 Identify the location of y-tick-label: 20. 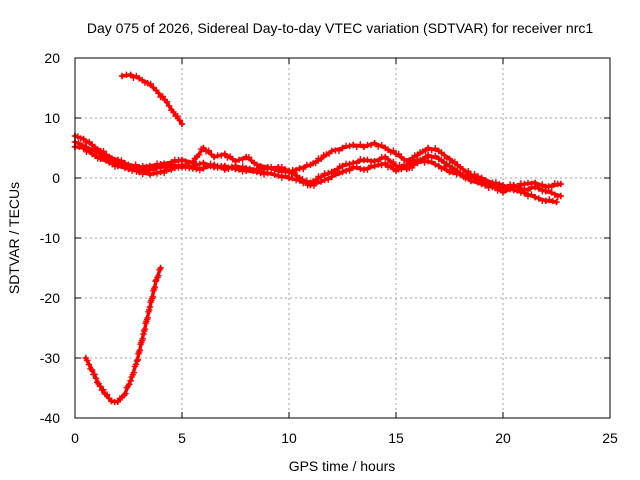
(52, 58).